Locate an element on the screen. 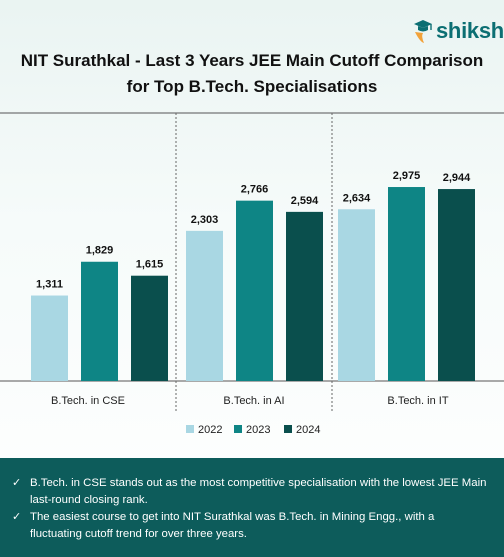 The width and height of the screenshot is (504, 557). chart-title-line-2: for Top B.Tech. Specialisations is located at coordinates (252, 86).